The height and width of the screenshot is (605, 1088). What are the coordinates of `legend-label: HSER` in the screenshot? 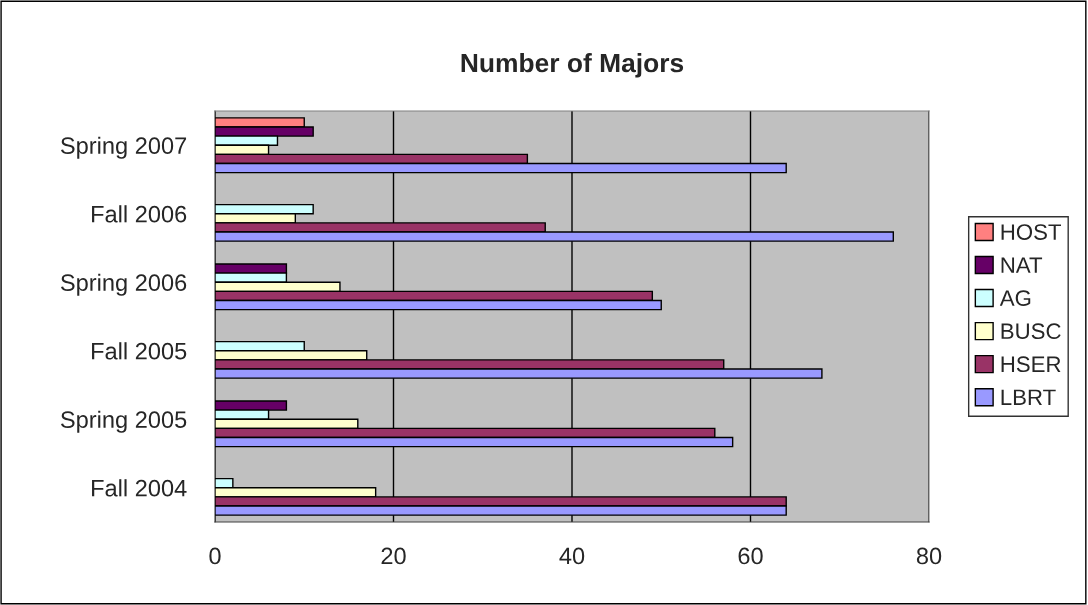 It's located at (1031, 364).